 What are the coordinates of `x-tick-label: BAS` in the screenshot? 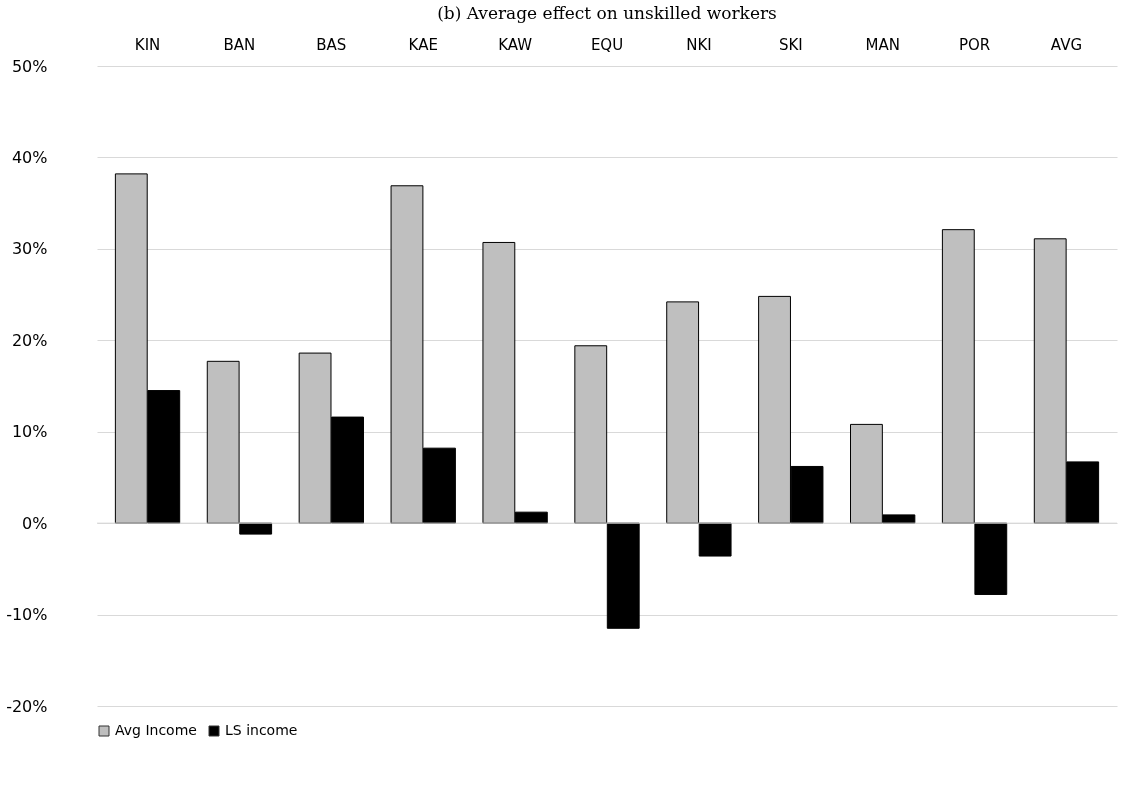 It's located at (331, 44).